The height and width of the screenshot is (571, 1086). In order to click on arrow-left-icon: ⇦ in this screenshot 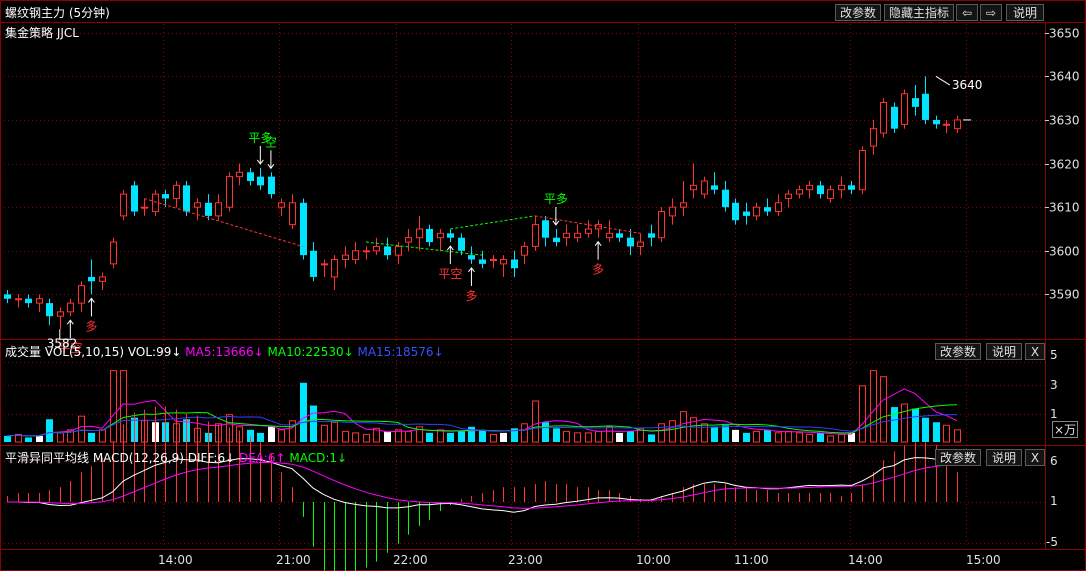, I will do `click(967, 12)`.